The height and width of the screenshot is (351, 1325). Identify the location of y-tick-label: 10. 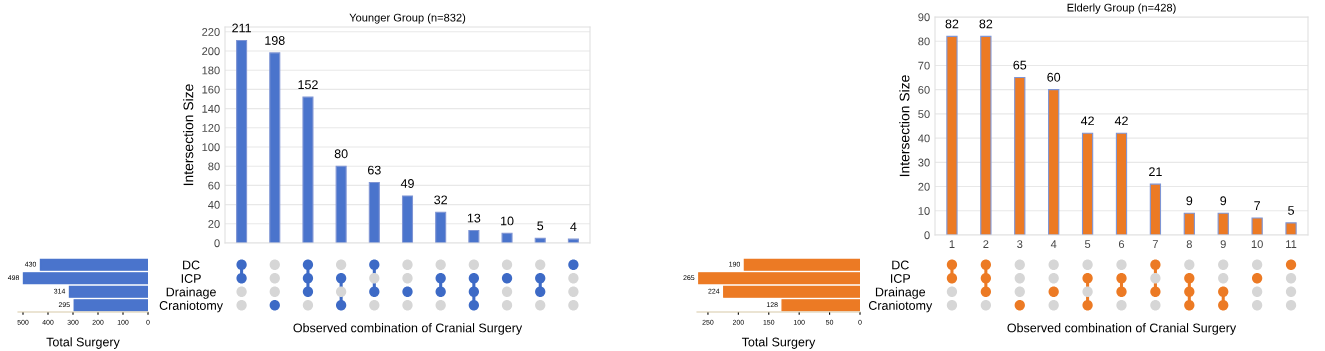
(924, 211).